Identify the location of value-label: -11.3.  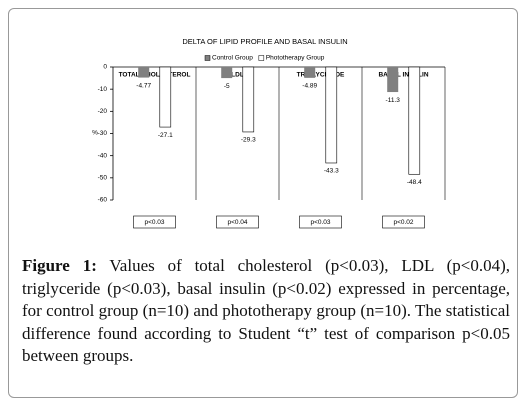
(393, 100).